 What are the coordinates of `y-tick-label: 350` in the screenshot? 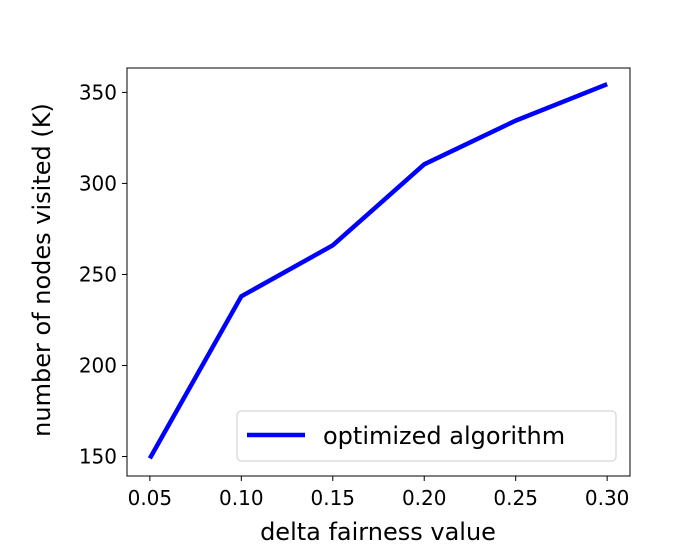 It's located at (98, 92).